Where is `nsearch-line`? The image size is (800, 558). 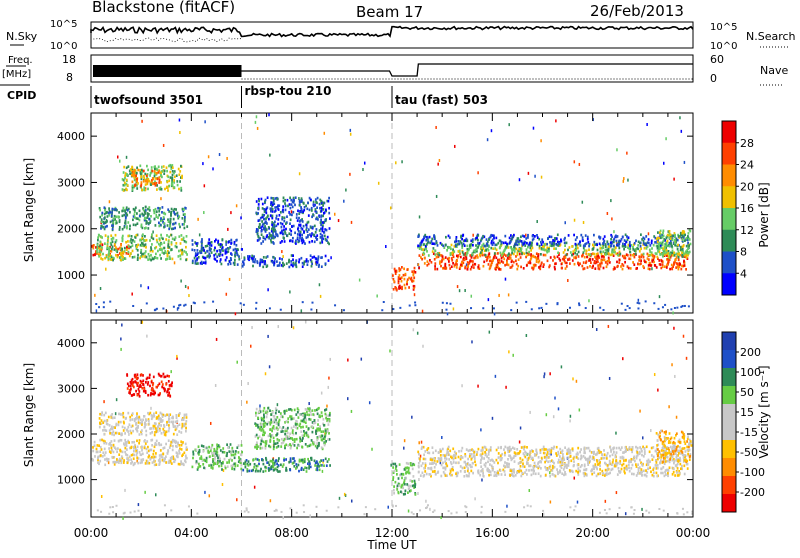 nsearch-line is located at coordinates (166, 40).